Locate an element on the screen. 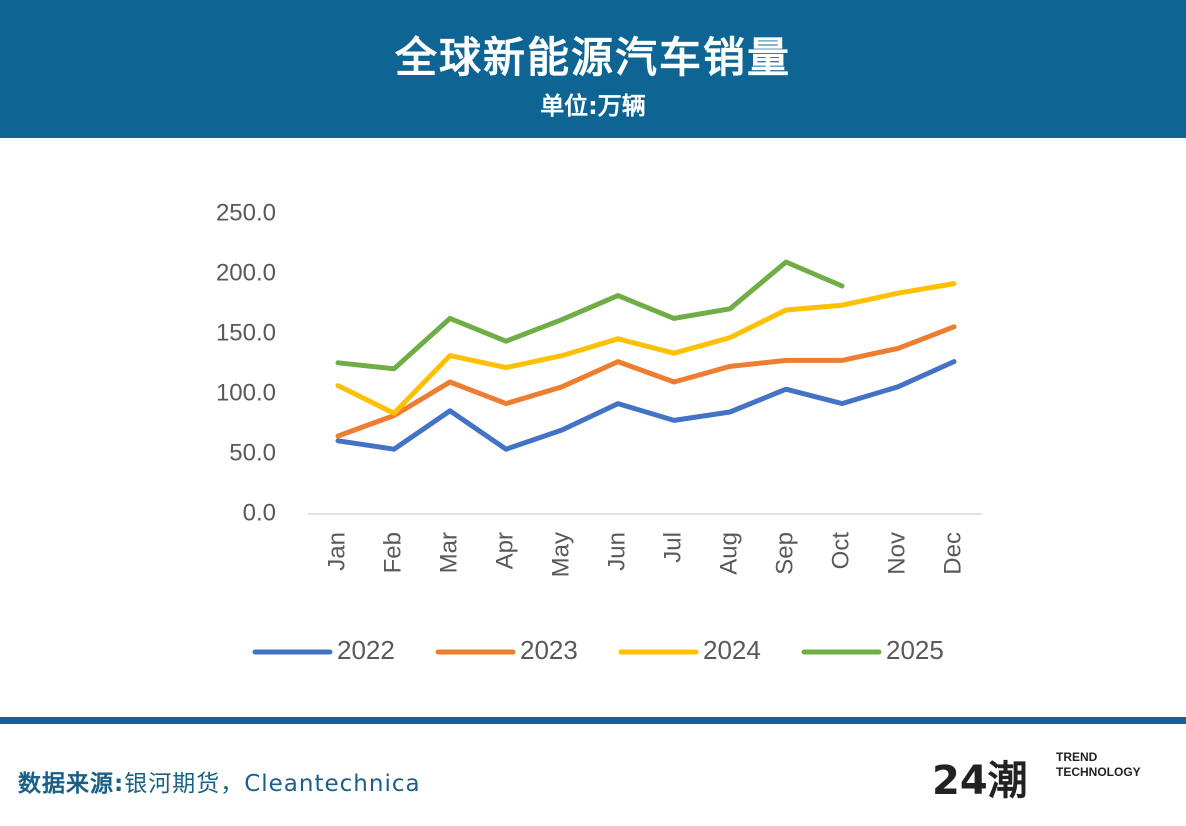 Image resolution: width=1186 pixels, height=826 pixels. logo-tagline-line: TREND is located at coordinates (1077, 757).